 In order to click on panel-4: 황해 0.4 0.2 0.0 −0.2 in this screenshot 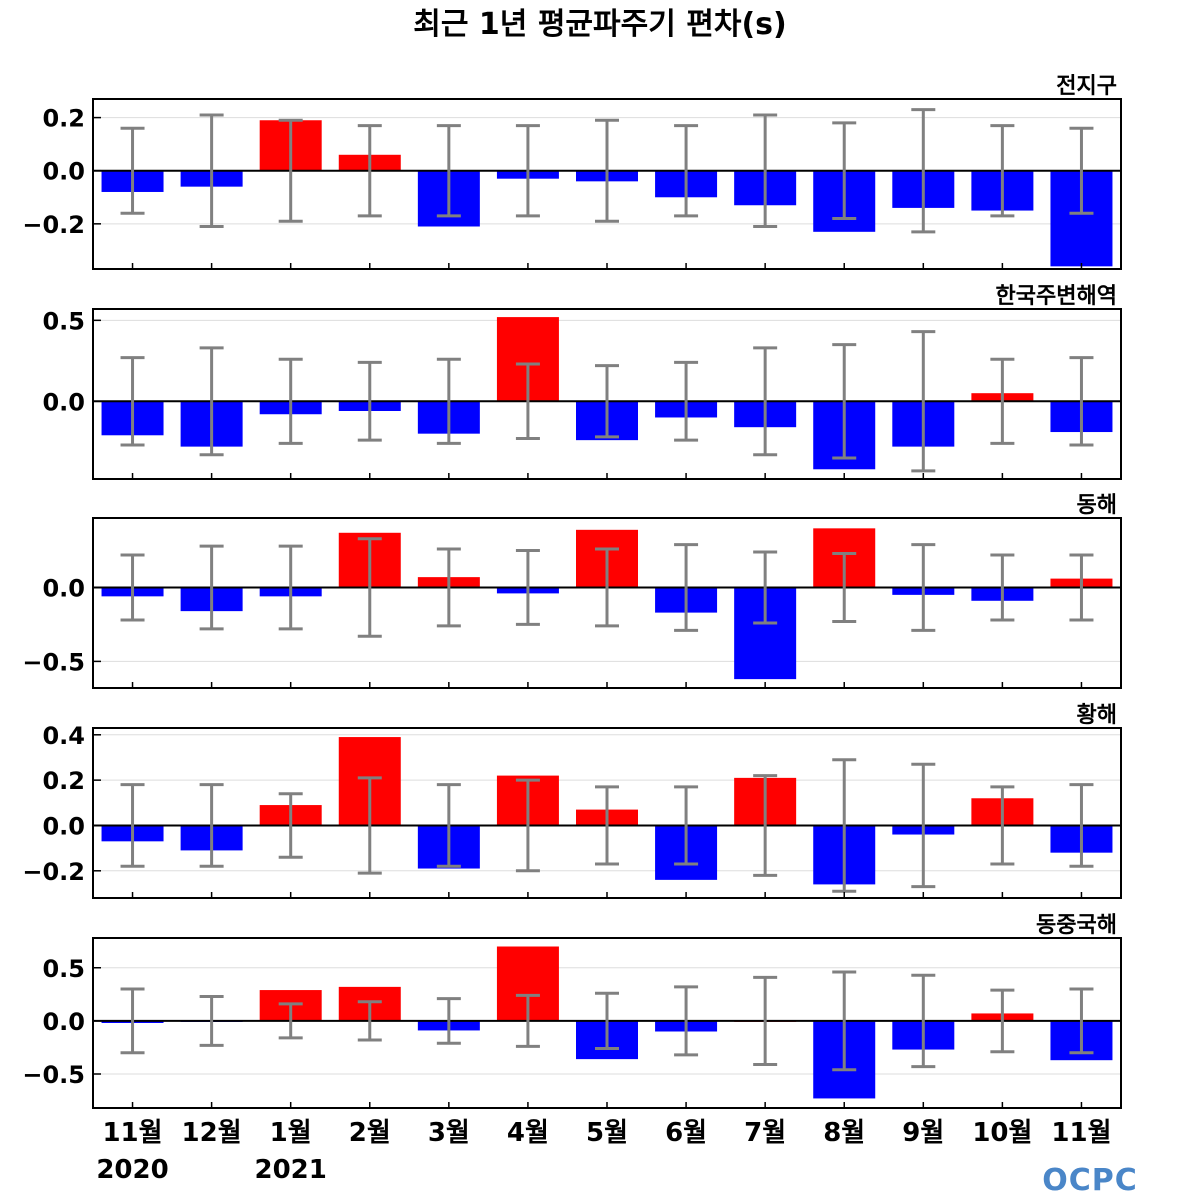, I will do `click(572, 801)`.